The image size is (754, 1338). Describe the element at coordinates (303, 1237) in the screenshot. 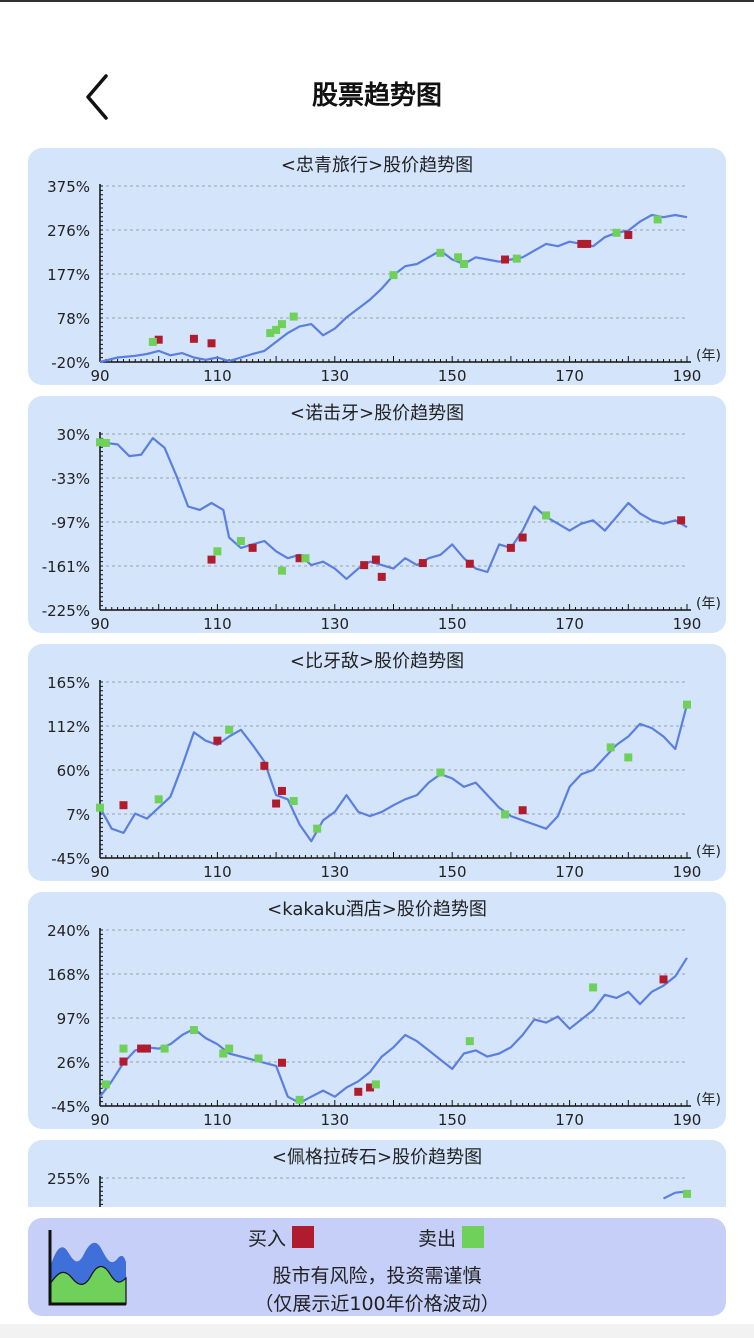

I see `buy-swatch` at that location.